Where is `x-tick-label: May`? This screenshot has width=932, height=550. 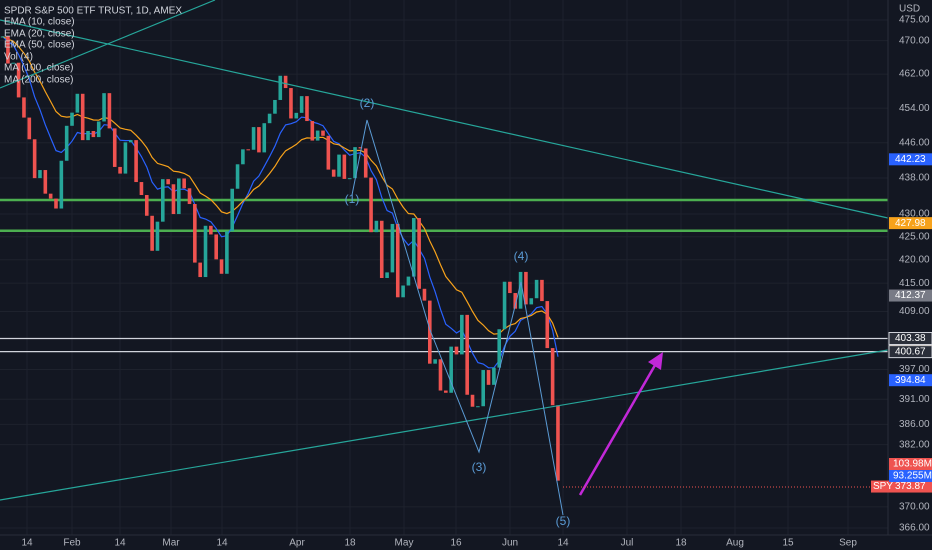
x-tick-label: May is located at coordinates (404, 543).